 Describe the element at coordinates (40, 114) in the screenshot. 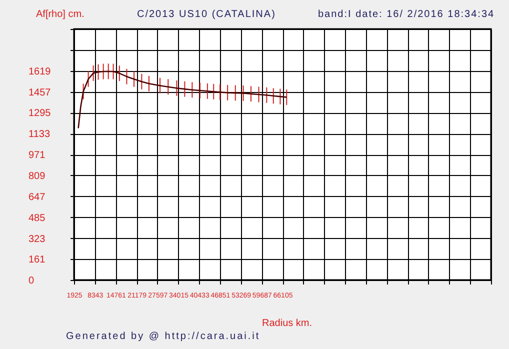

I see `y-tick-label: 1295` at that location.